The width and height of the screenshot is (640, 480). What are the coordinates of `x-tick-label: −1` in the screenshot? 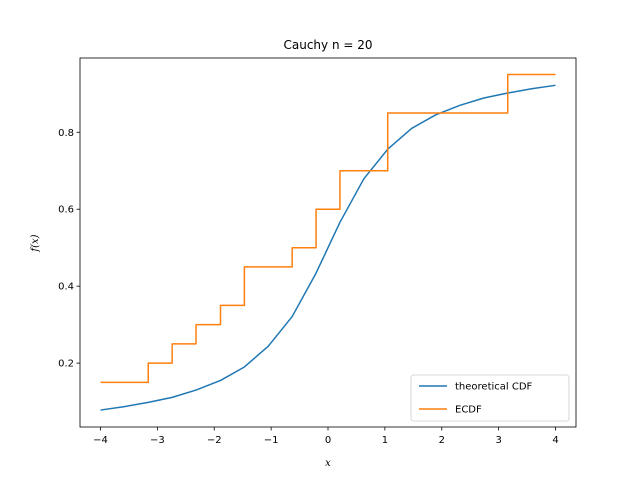 It's located at (271, 440).